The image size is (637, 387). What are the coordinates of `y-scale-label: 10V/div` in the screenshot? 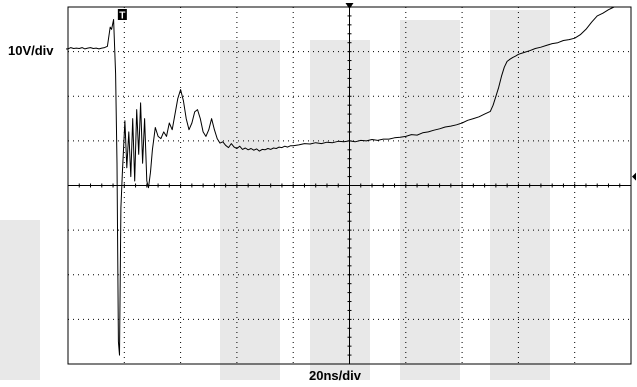 It's located at (31, 50).